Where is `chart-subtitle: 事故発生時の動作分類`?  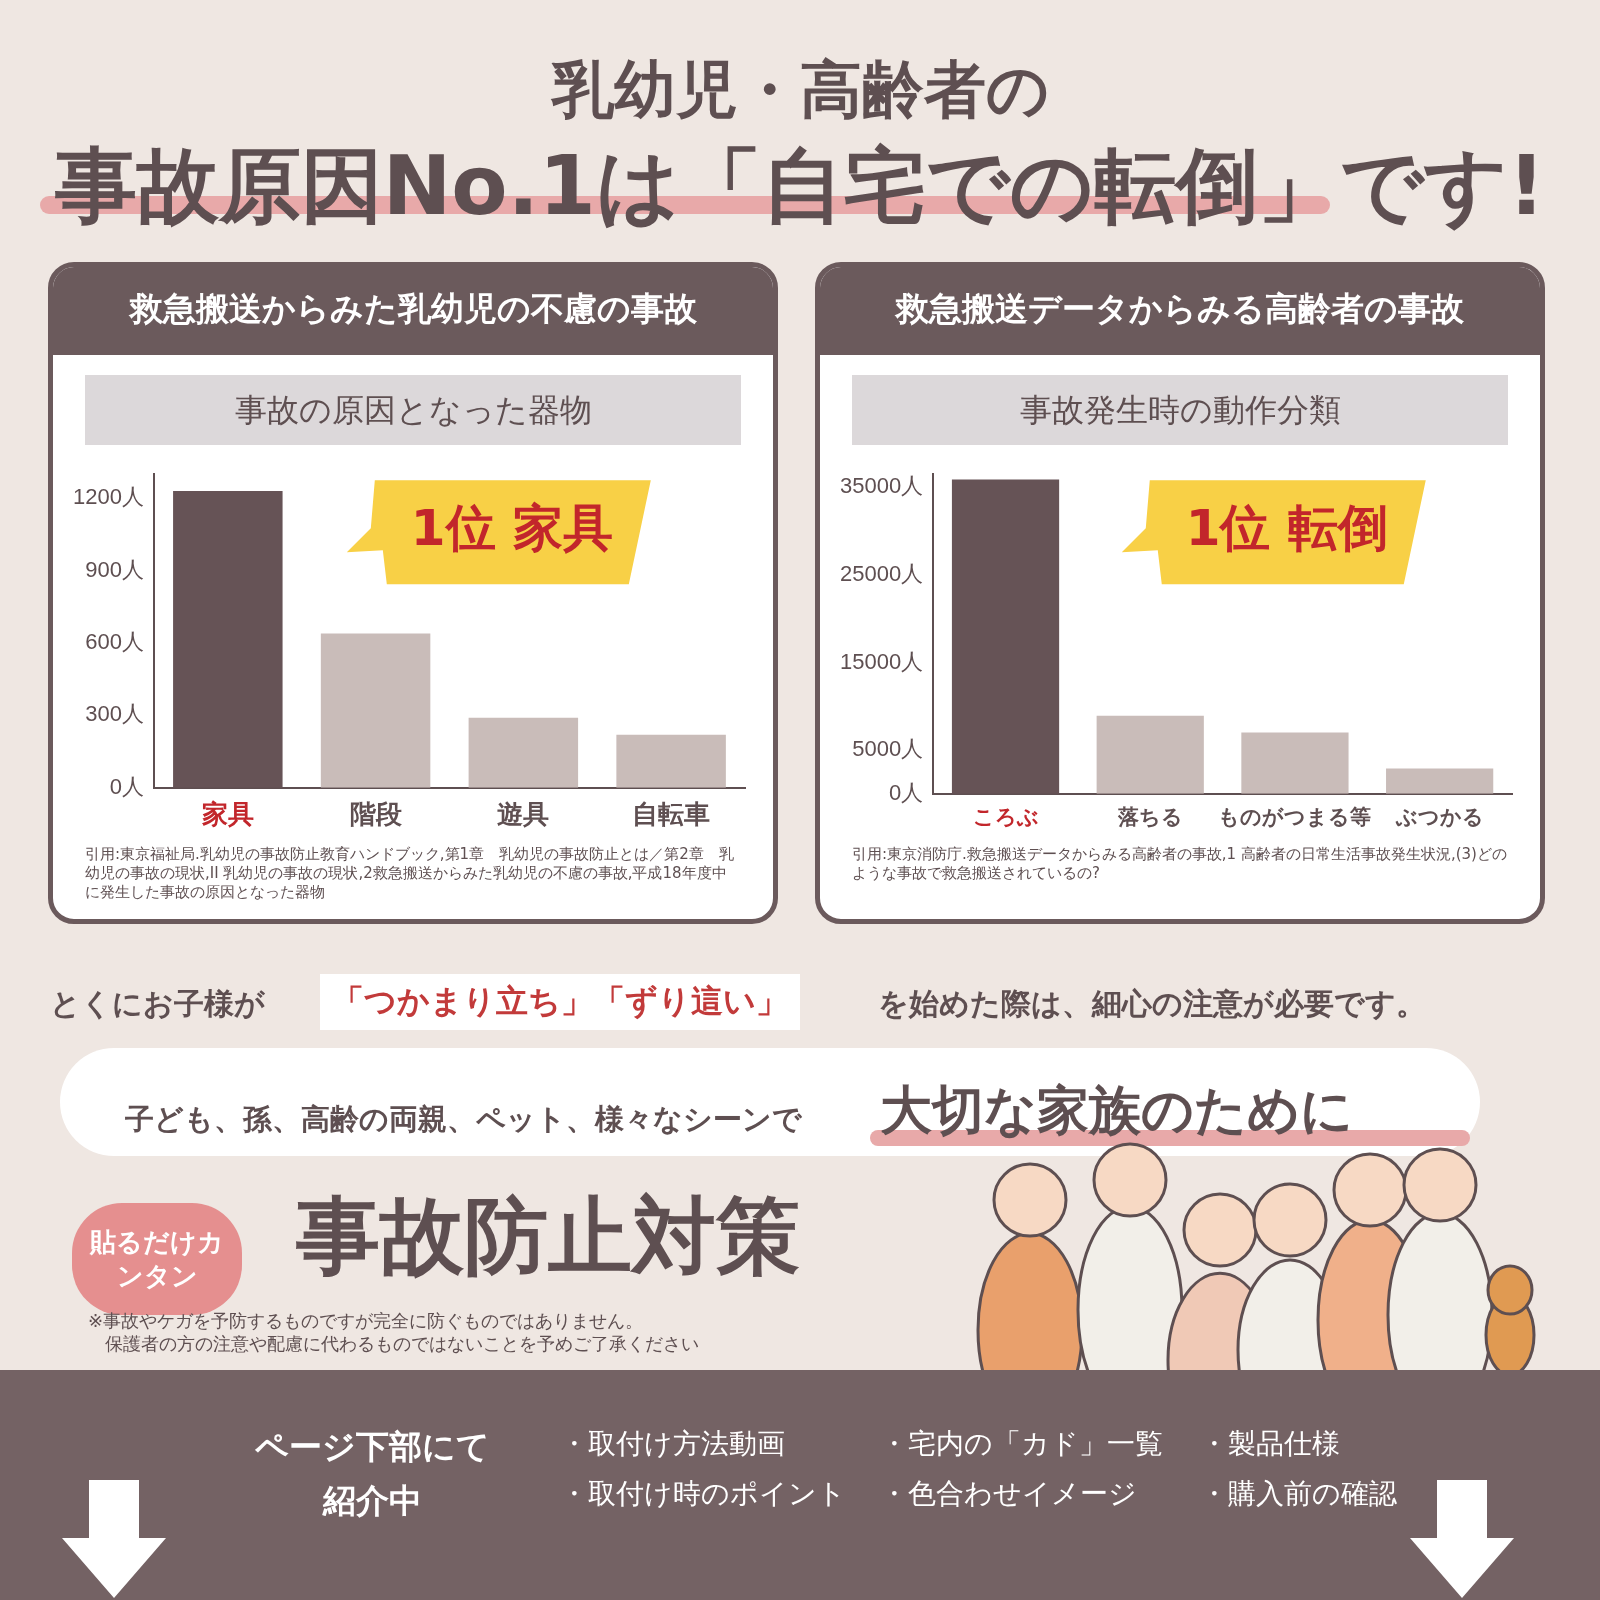 chart-subtitle: 事故発生時の動作分類 is located at coordinates (1180, 410).